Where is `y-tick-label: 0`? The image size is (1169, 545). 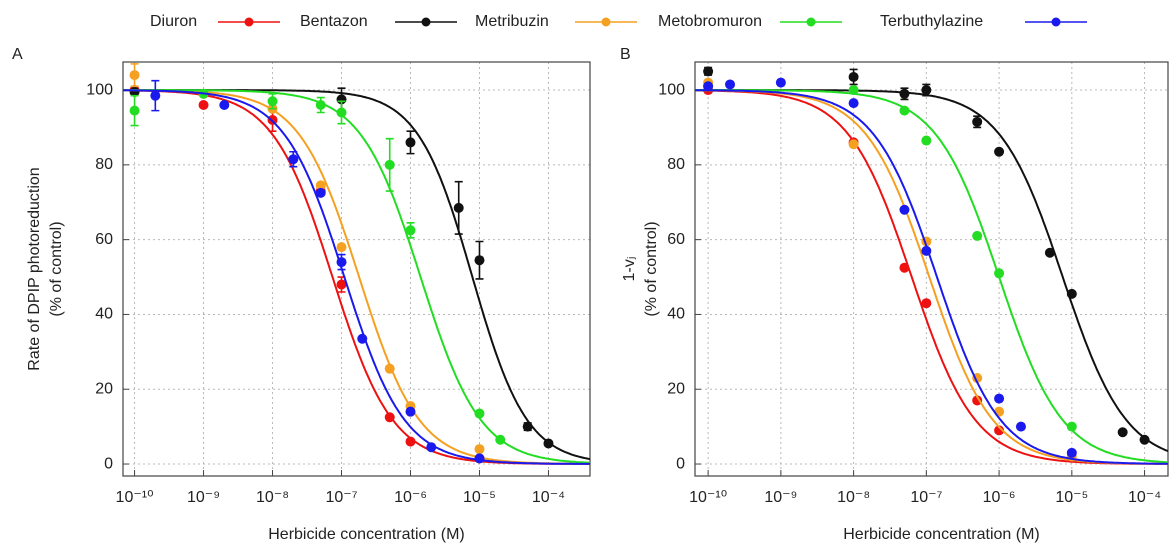
y-tick-label: 0 is located at coordinates (680, 463).